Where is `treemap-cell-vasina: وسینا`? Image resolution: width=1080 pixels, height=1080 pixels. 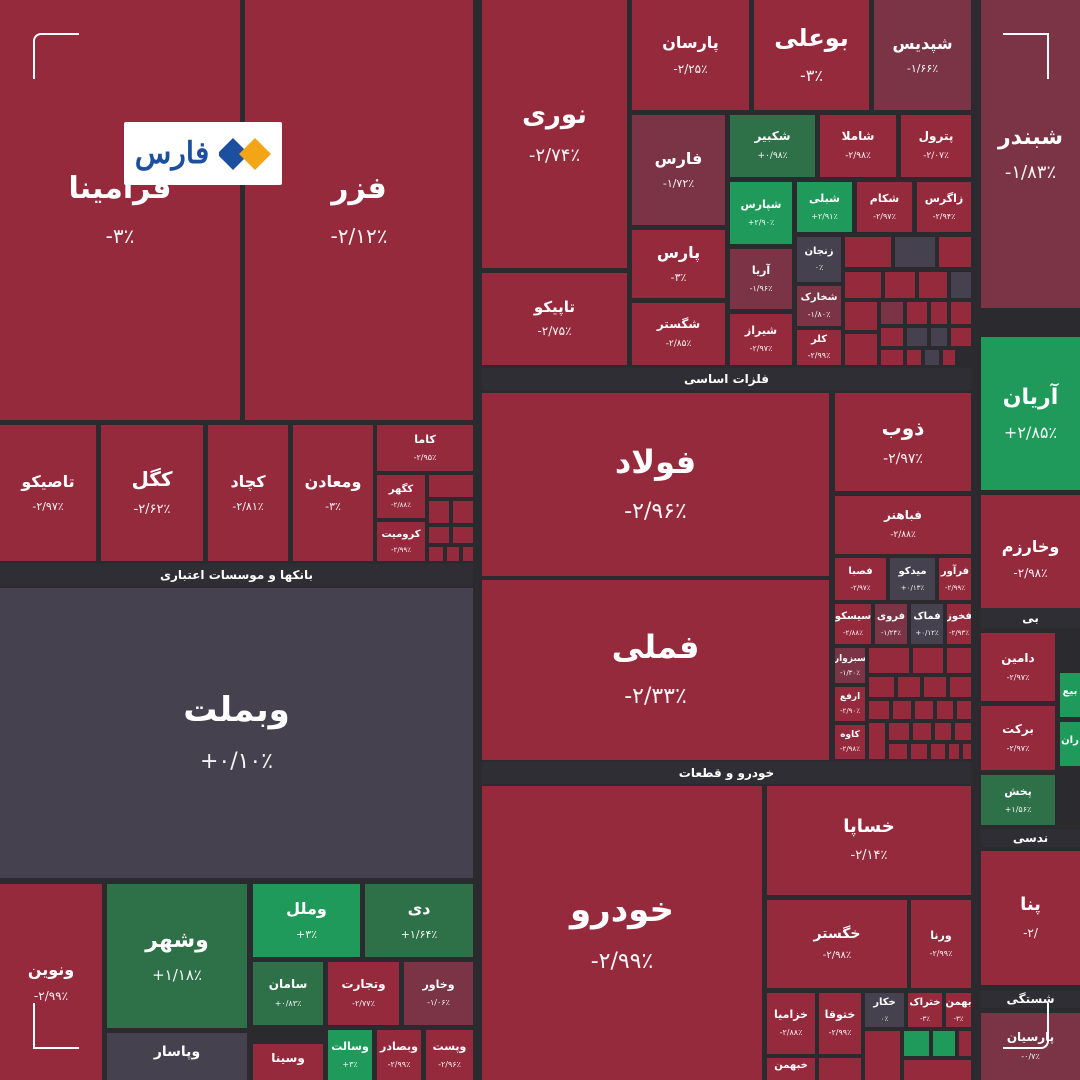
treemap-cell-vasina: وسینا is located at coordinates (288, 1062).